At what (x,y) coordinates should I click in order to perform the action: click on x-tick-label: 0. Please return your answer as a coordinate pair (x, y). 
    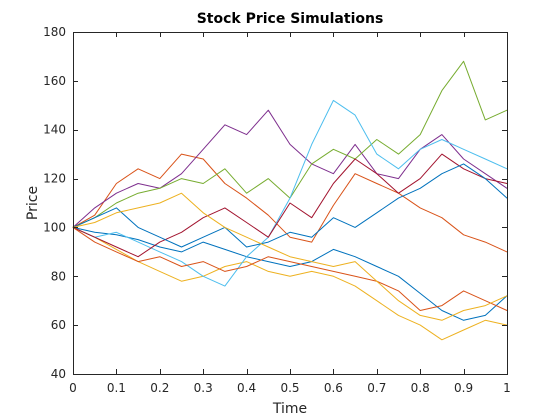
    Looking at the image, I should click on (73, 388).